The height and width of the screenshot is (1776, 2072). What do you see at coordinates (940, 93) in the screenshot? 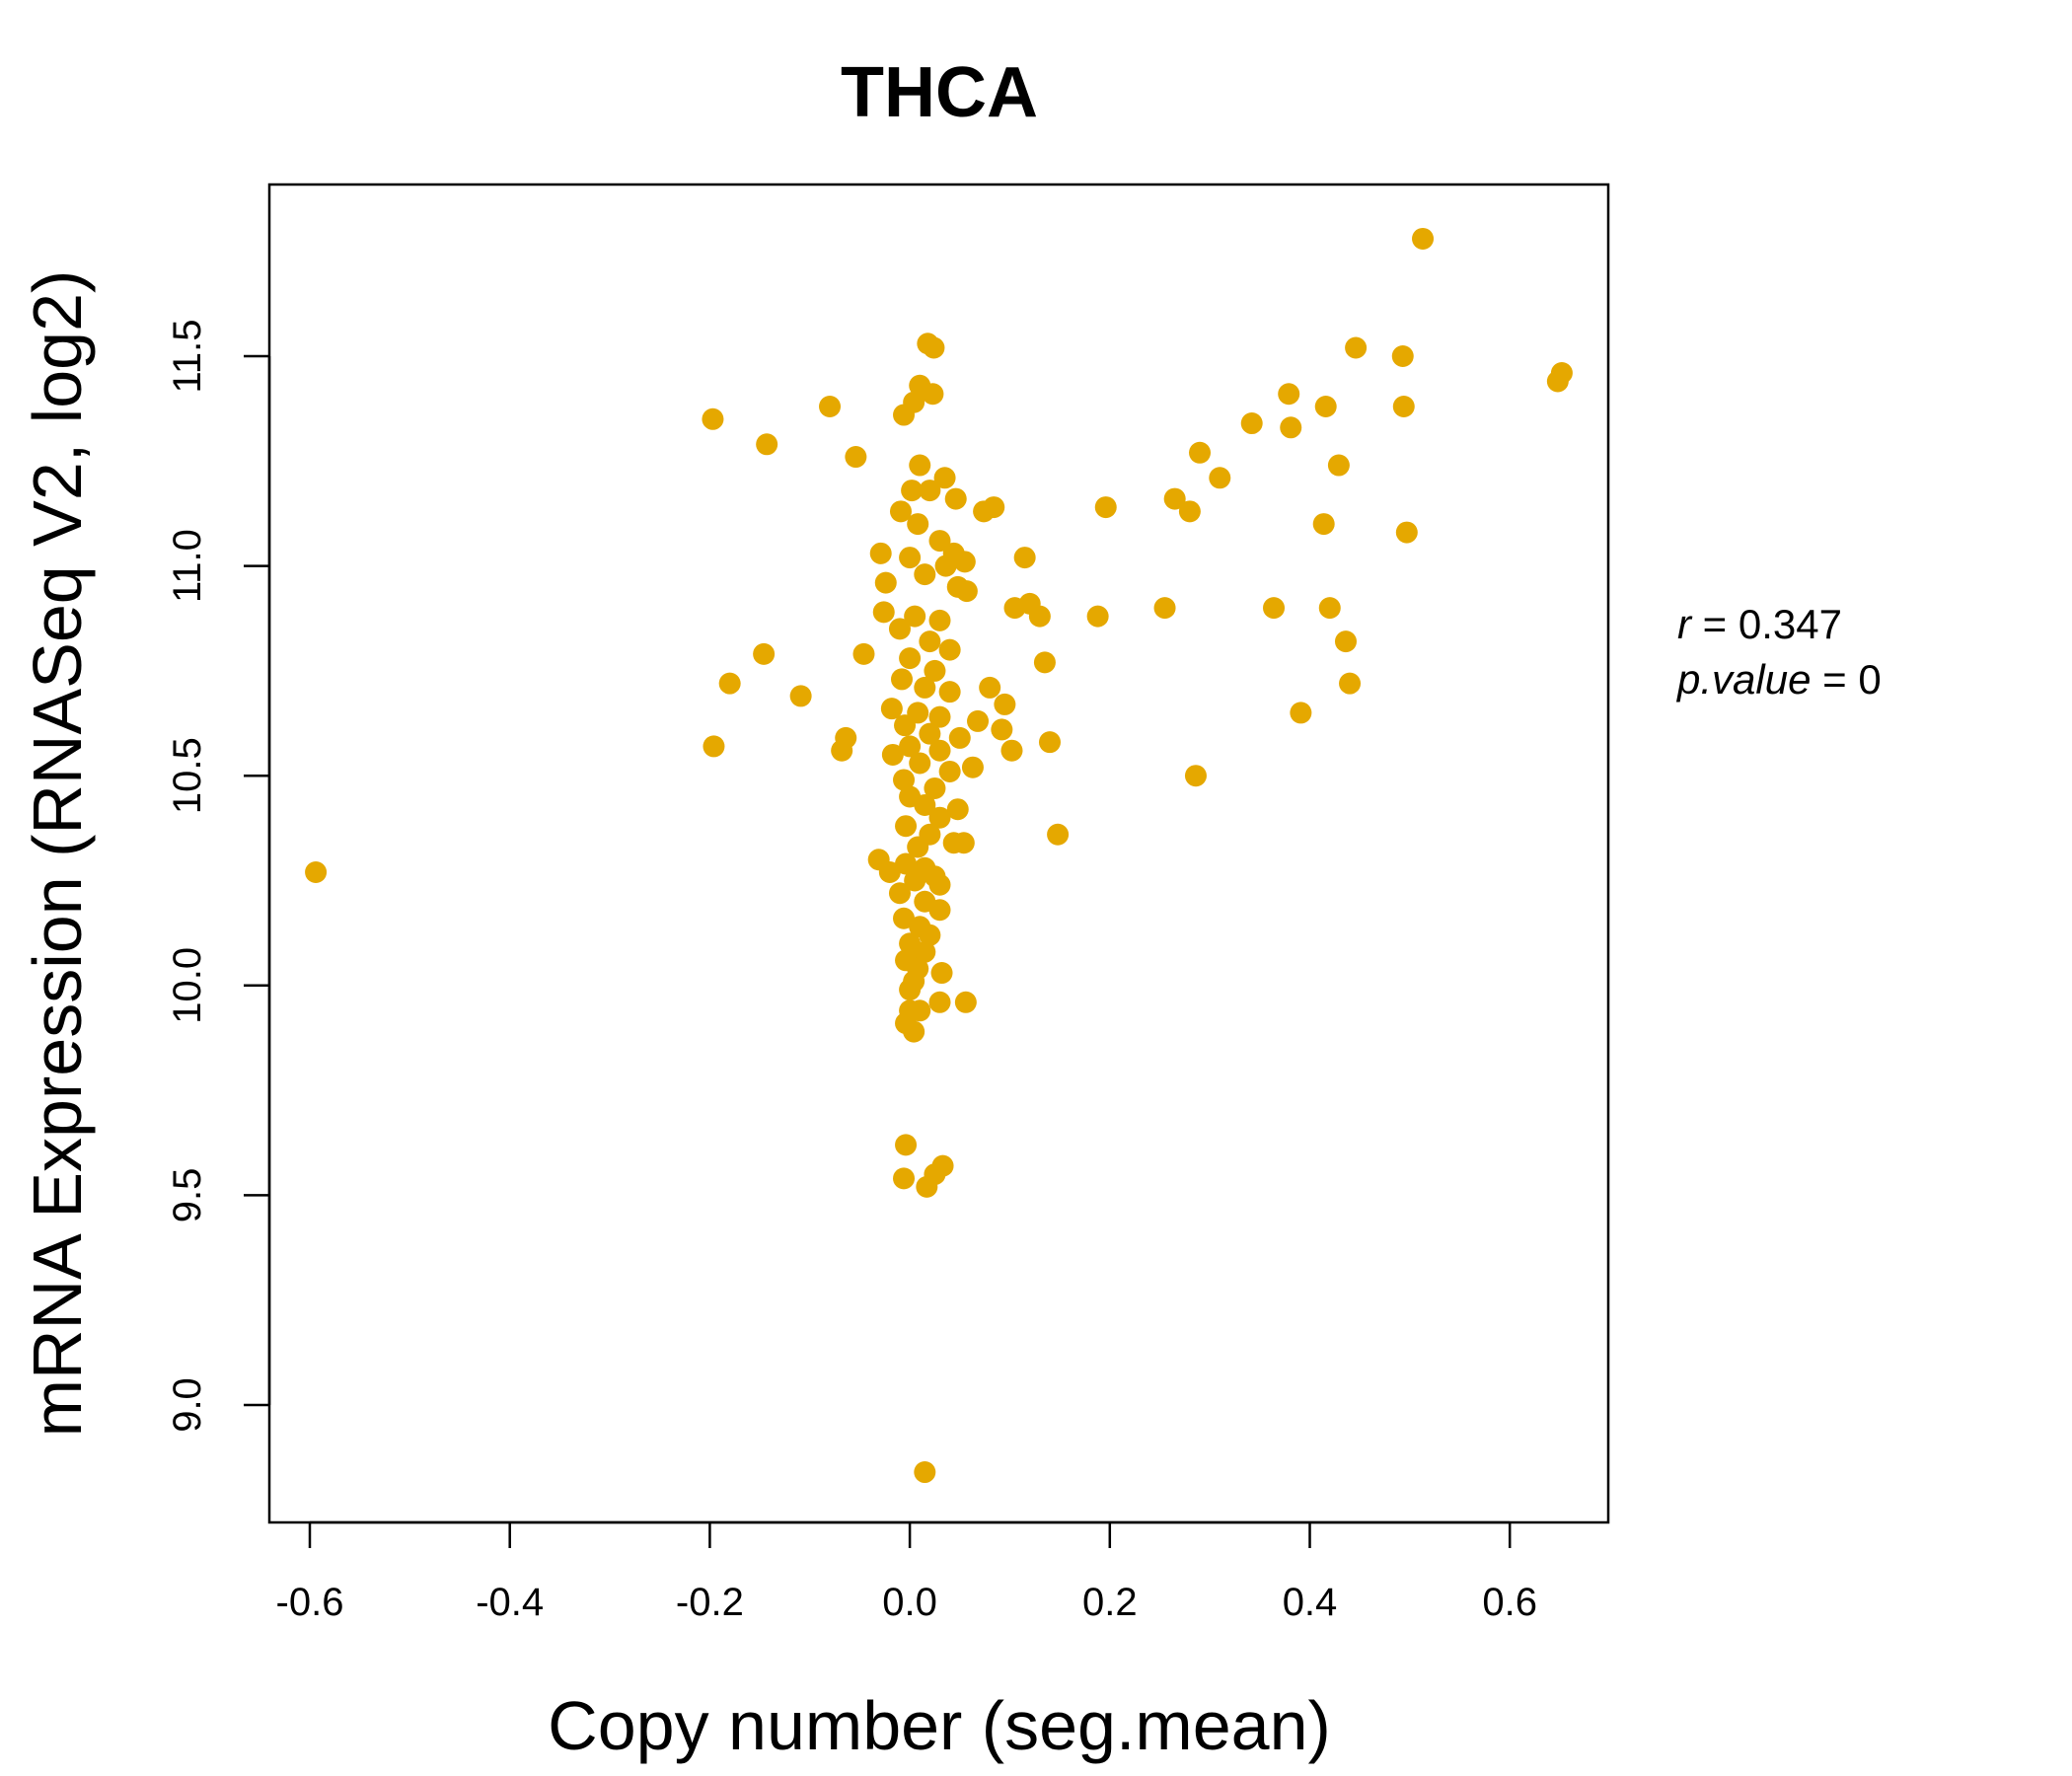
I see `chart-title: THCA` at bounding box center [940, 93].